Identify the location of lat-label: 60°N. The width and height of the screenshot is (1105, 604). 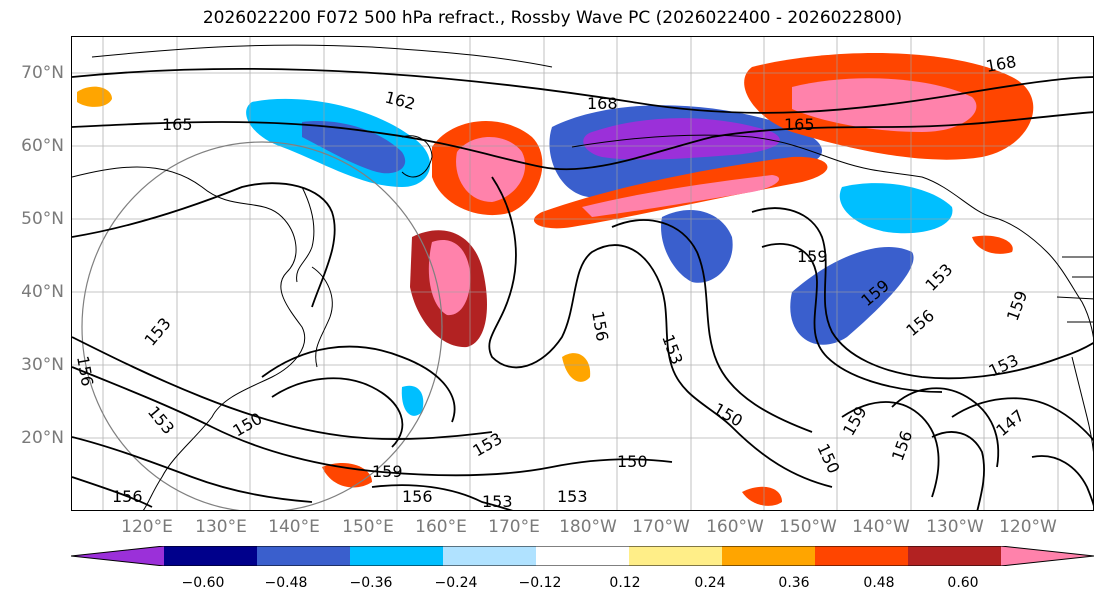
(42, 146).